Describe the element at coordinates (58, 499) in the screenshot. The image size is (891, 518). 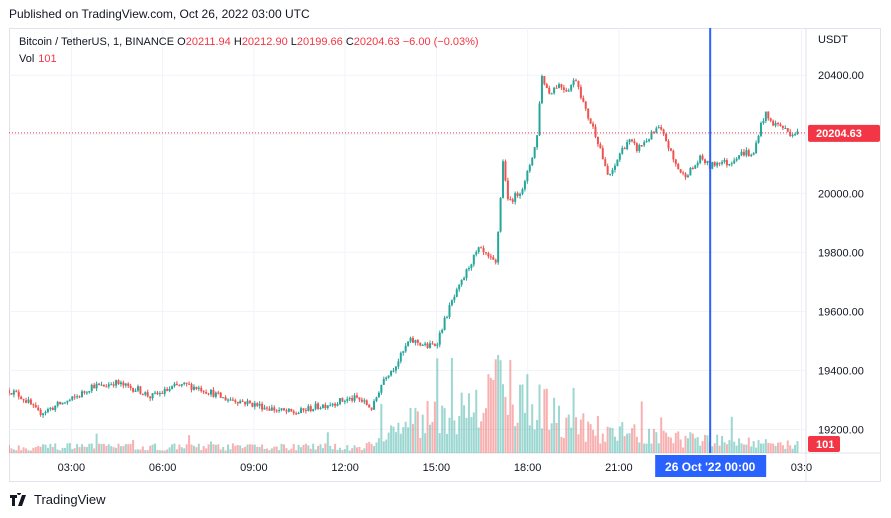
I see `footer-brand: TradingView` at that location.